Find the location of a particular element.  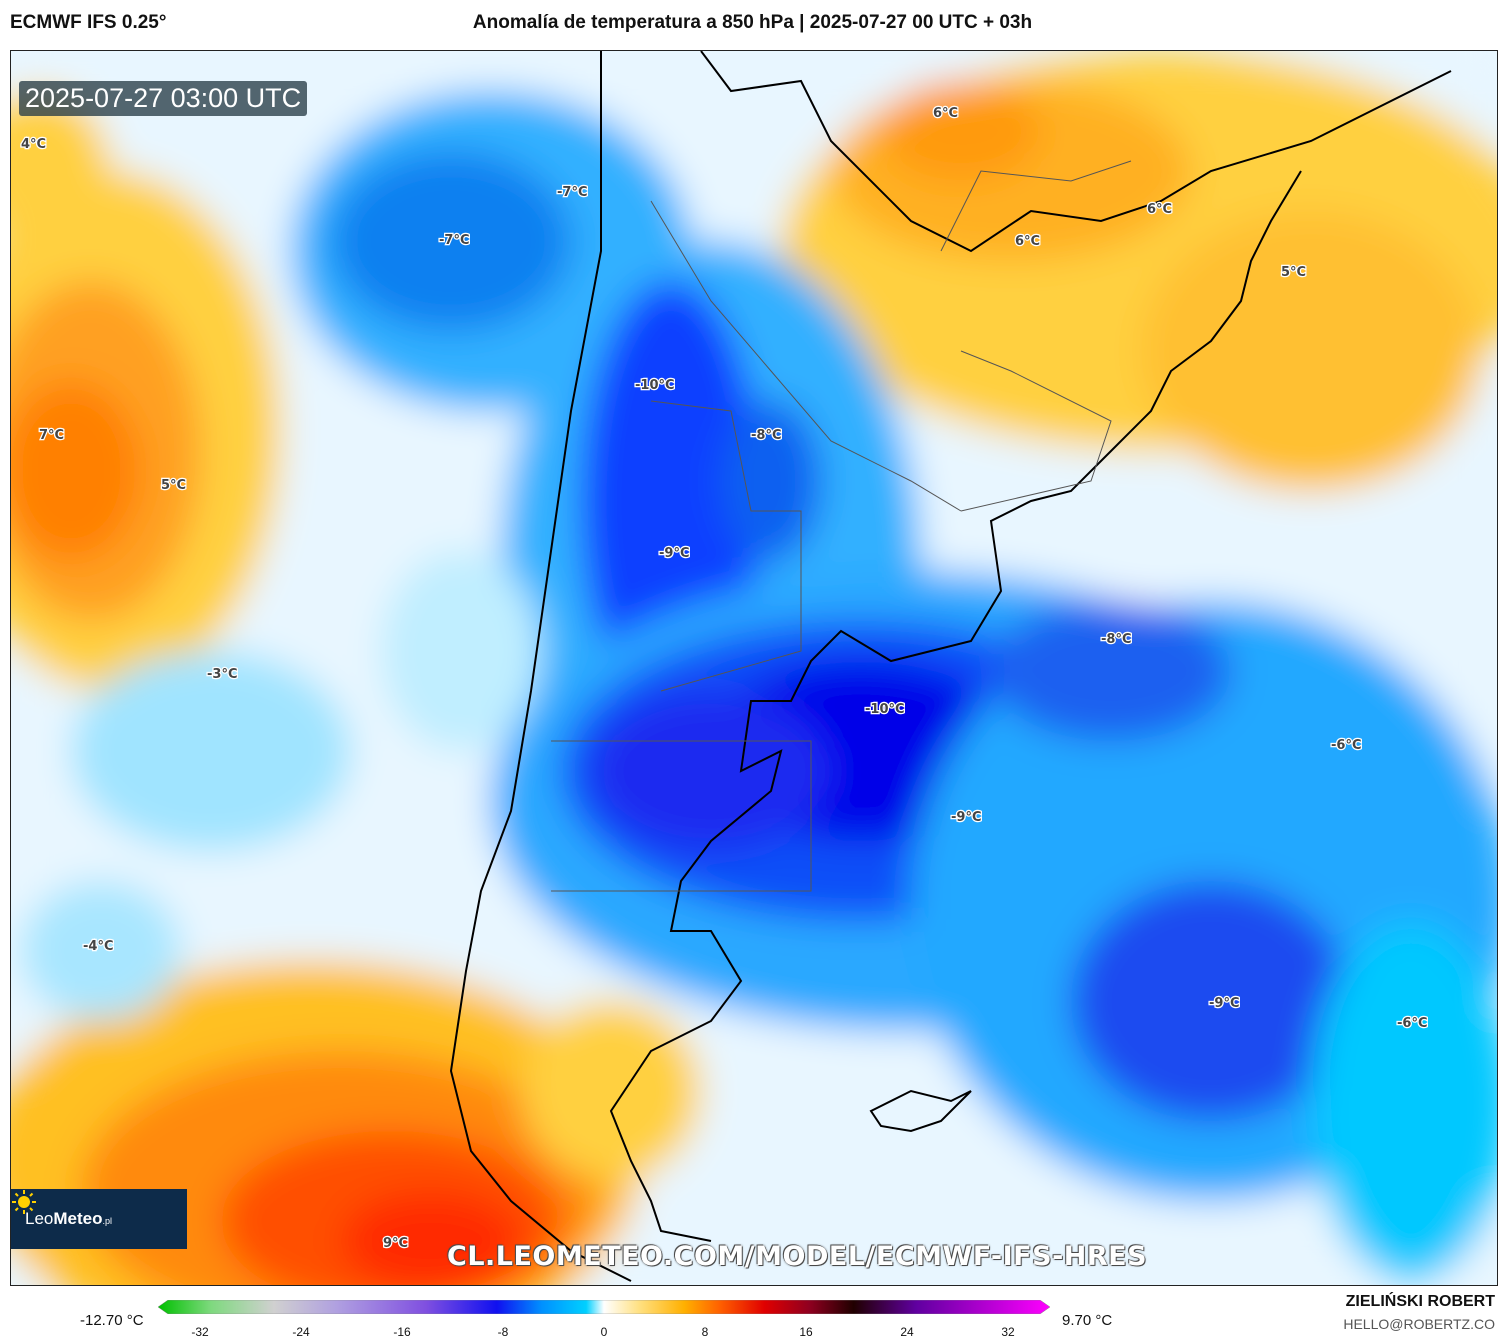

legend-tick: 0 is located at coordinates (604, 1332).